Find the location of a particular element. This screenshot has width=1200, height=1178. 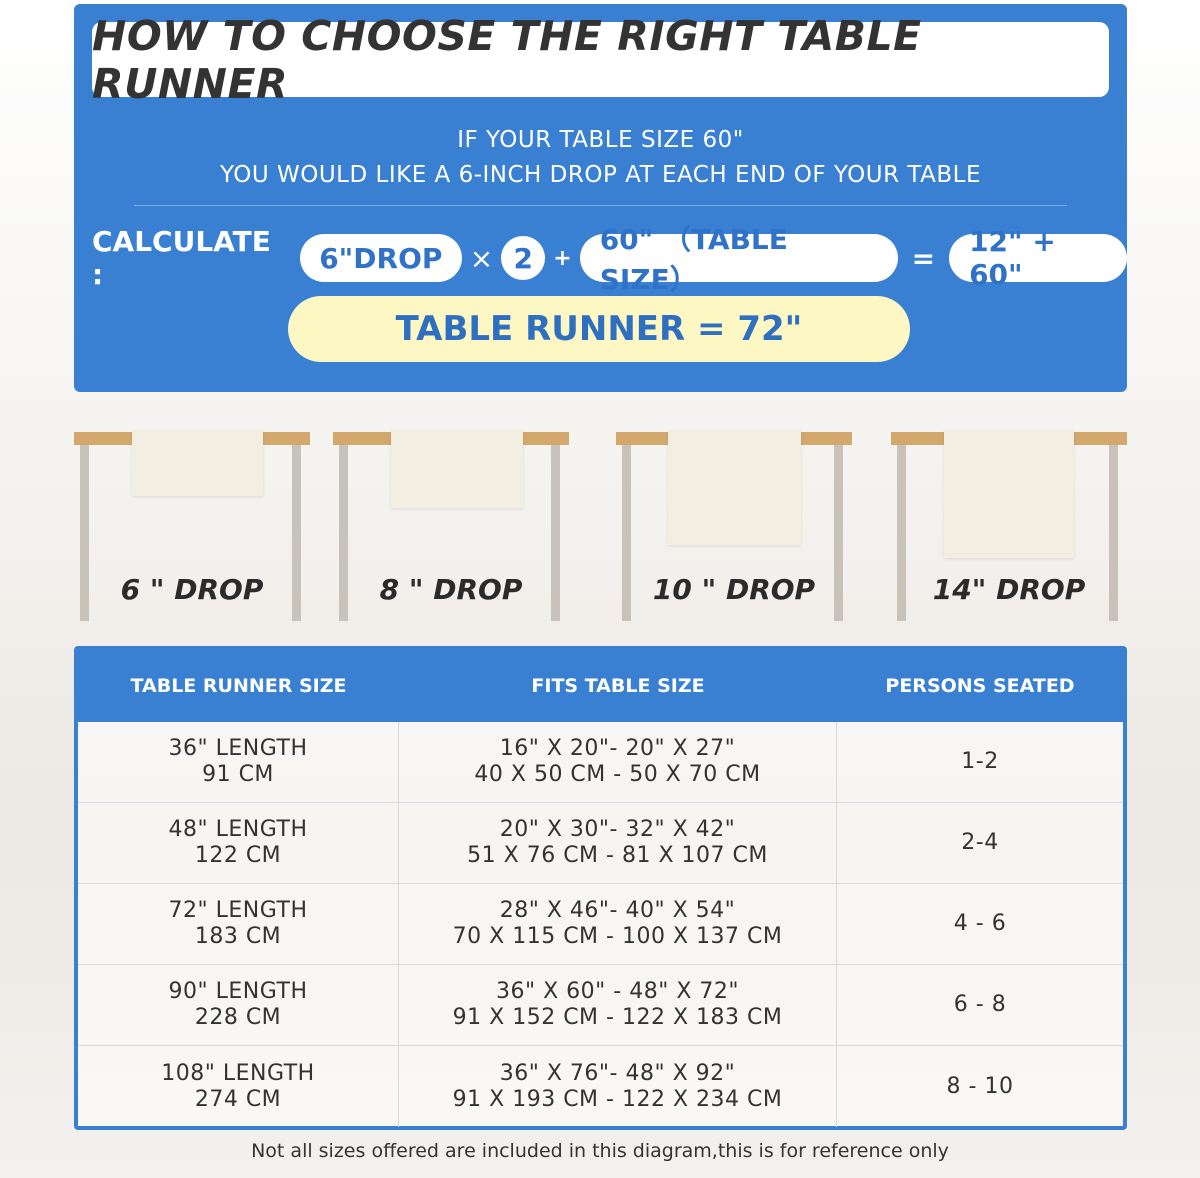

persons-cell: 6 - 8 is located at coordinates (980, 1005).